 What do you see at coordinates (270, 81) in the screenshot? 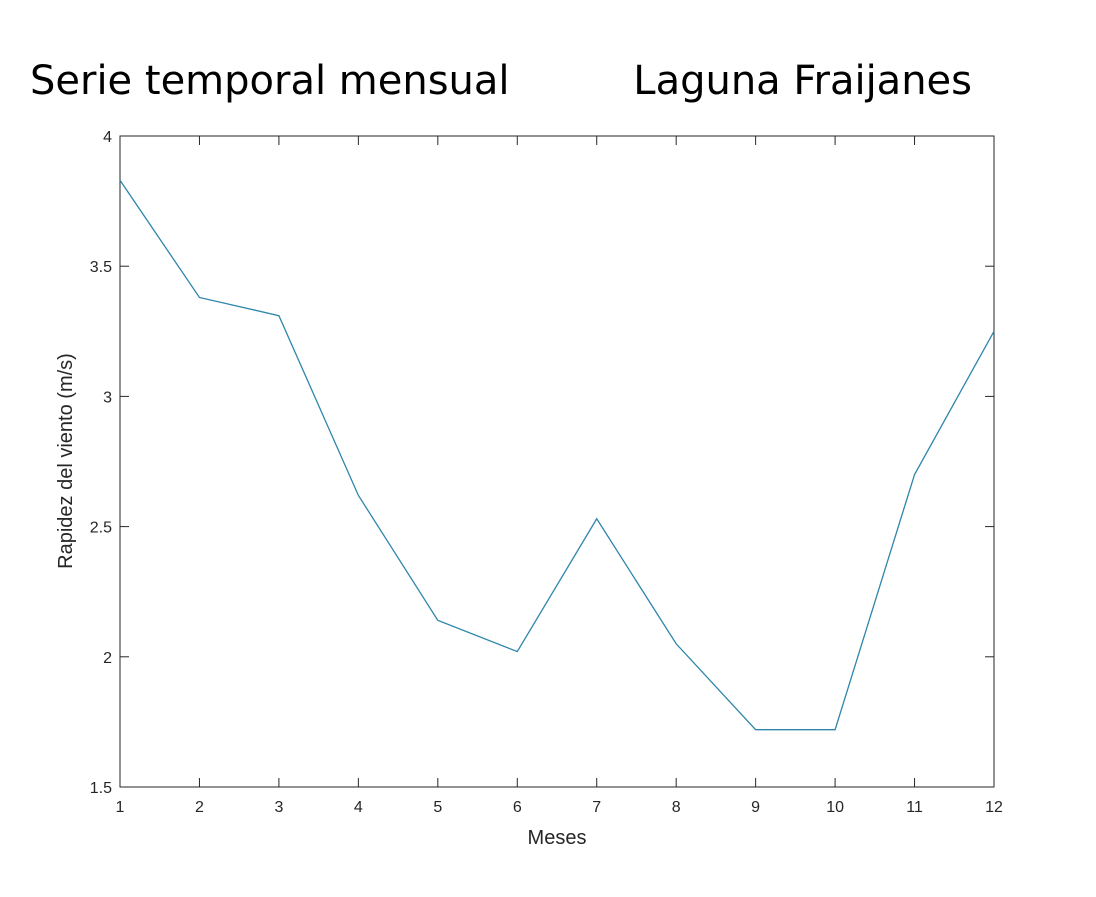
I see `chart-title-left: Serie temporal mensual` at bounding box center [270, 81].